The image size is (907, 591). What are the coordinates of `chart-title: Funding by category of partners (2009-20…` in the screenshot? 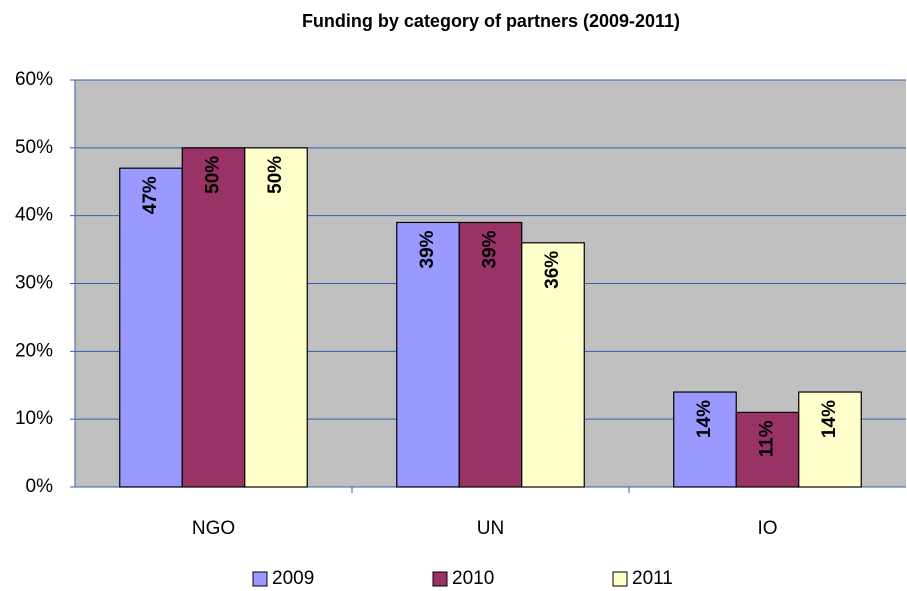 It's located at (491, 21).